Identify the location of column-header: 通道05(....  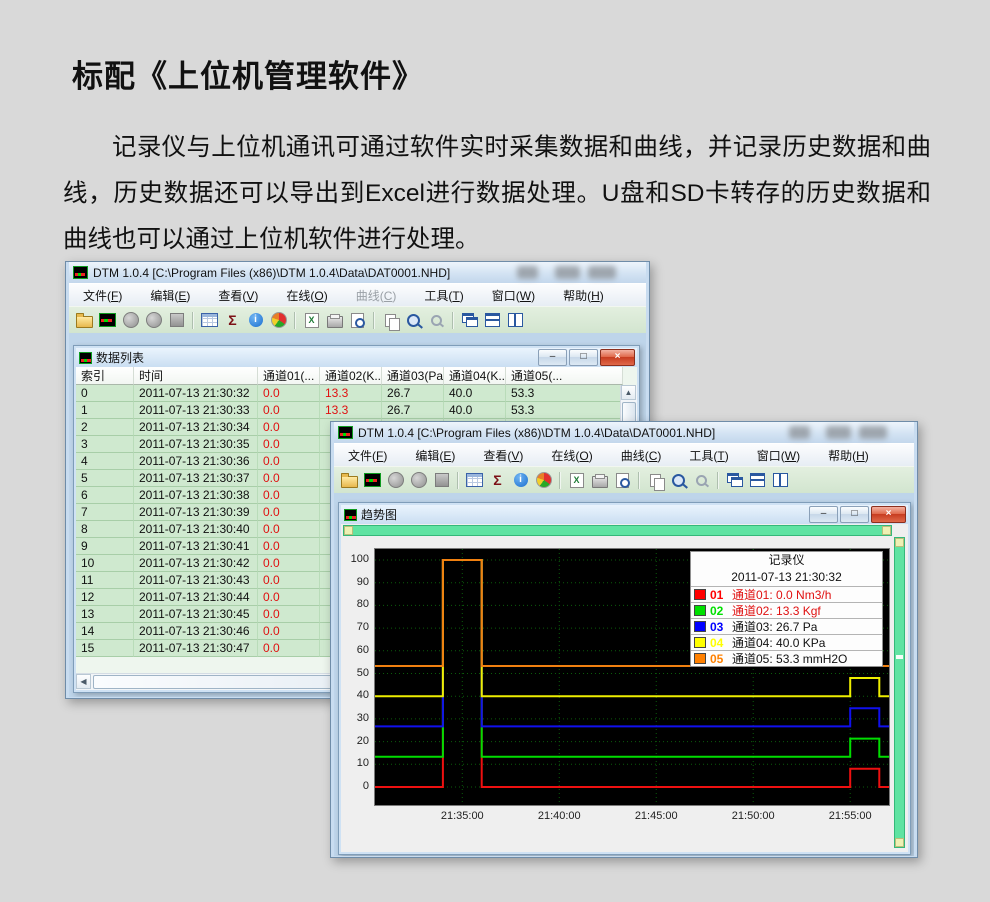
(564, 376).